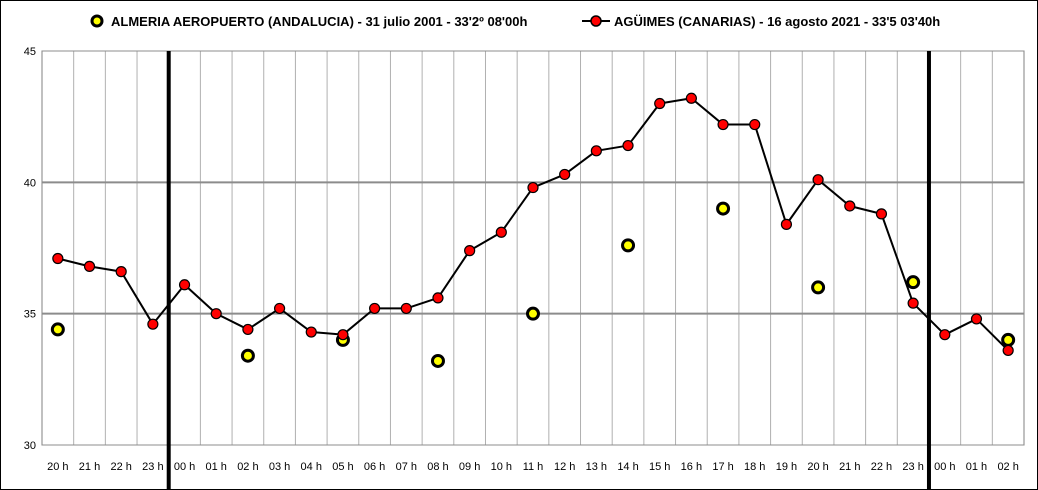  What do you see at coordinates (97, 21) in the screenshot?
I see `legend-marker-almeria` at bounding box center [97, 21].